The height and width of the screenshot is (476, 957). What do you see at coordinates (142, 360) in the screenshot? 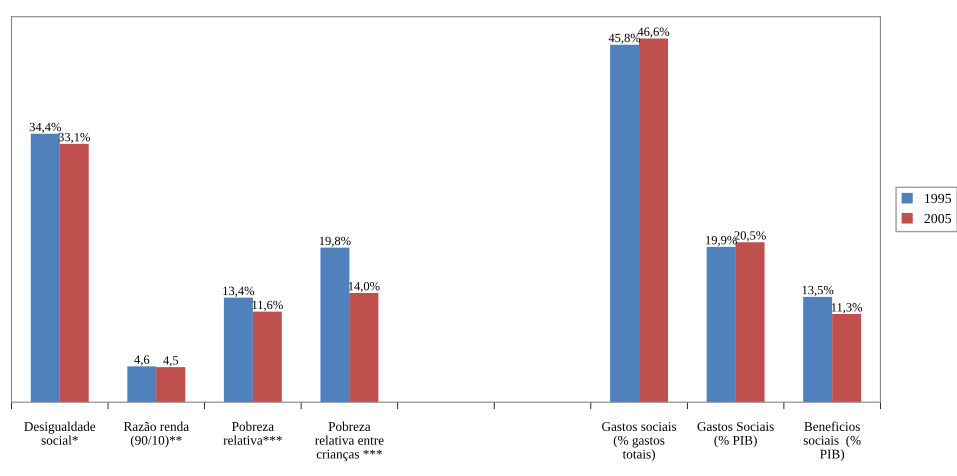
I see `data-label: 4,6` at bounding box center [142, 360].